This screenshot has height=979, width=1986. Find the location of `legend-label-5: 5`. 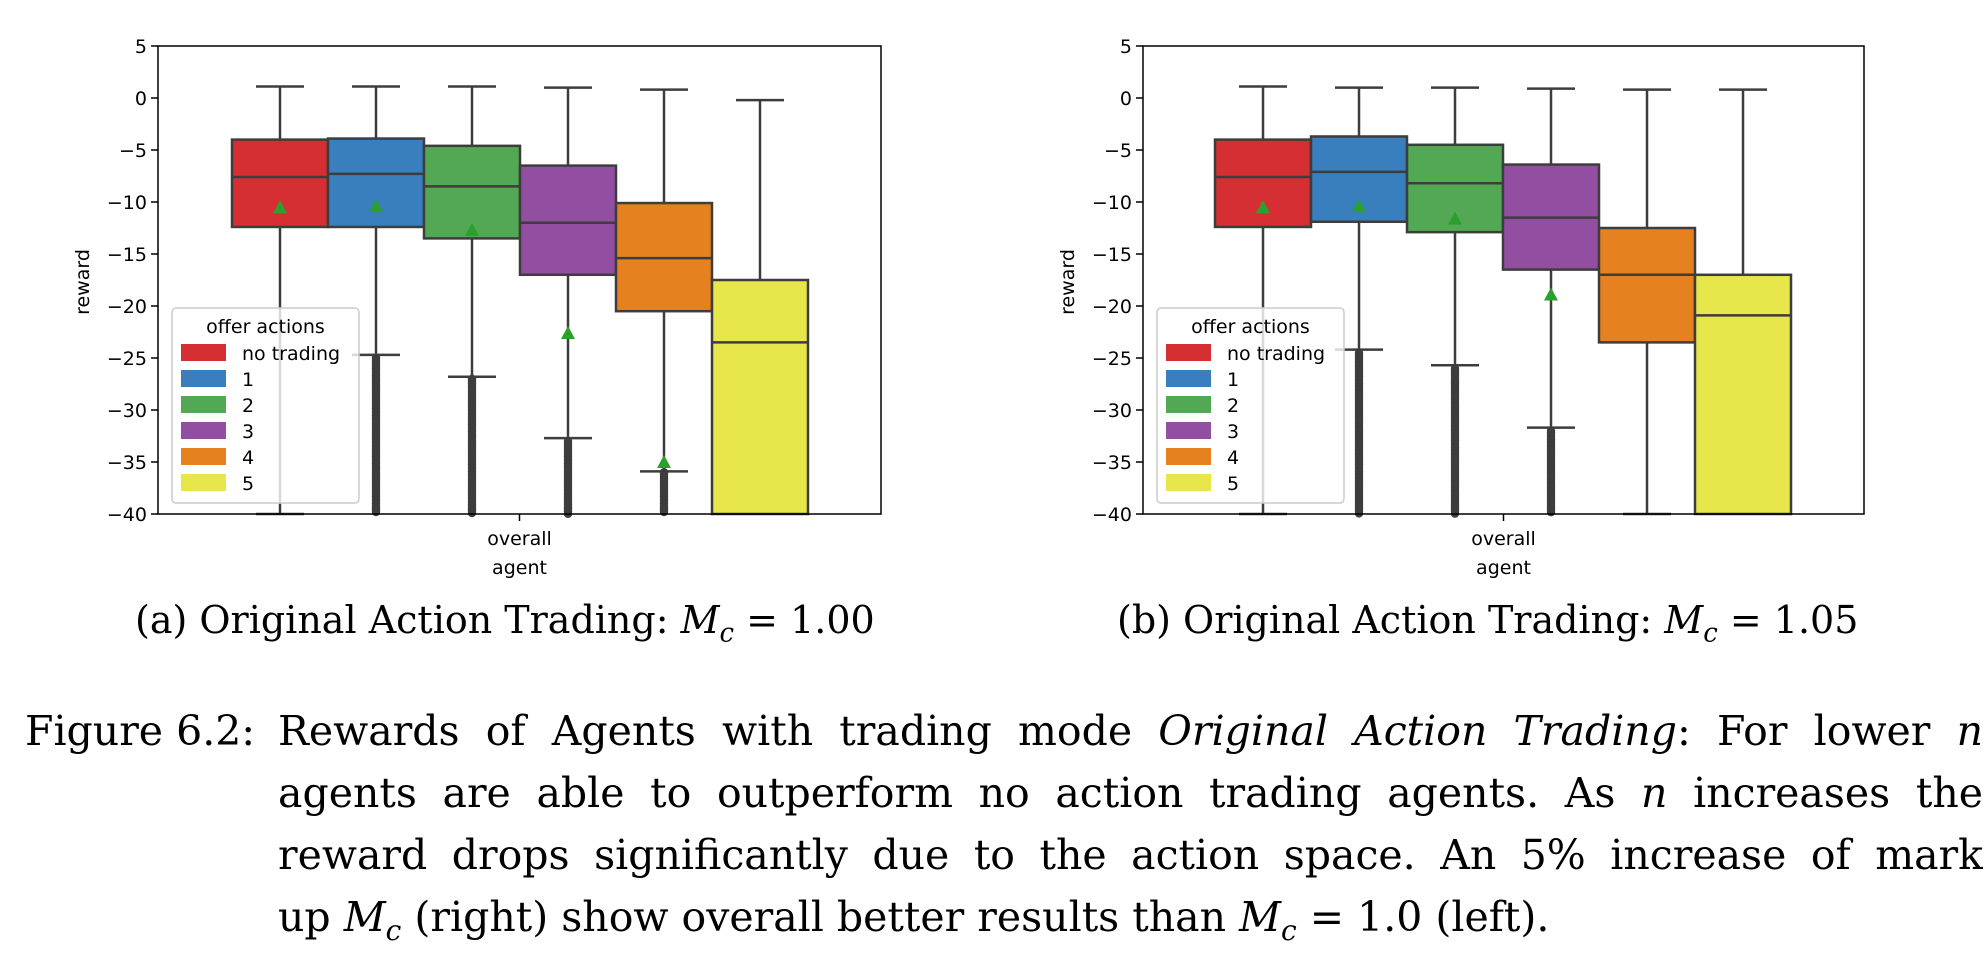

legend-label-5: 5 is located at coordinates (248, 484).